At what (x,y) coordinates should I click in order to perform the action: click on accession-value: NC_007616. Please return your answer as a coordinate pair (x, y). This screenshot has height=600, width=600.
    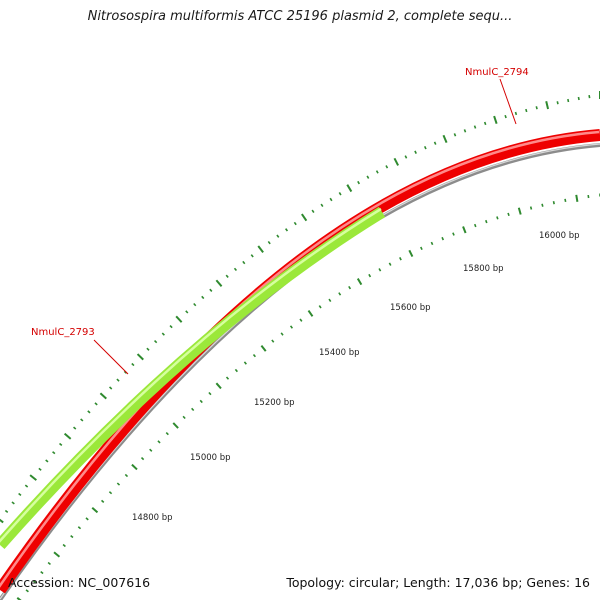
    Looking at the image, I should click on (114, 582).